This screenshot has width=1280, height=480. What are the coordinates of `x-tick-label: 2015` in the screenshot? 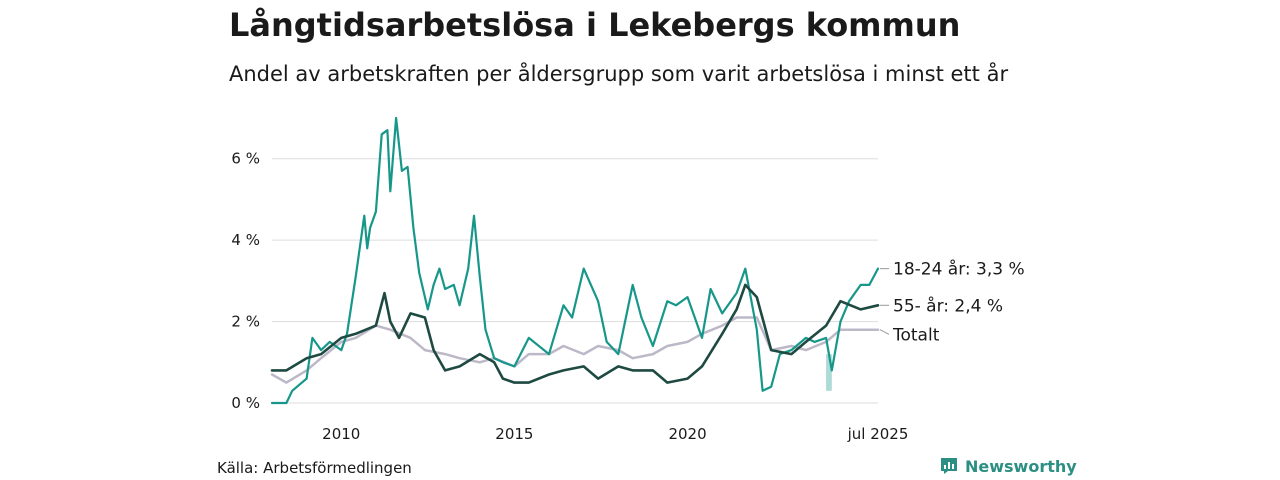 It's located at (514, 434).